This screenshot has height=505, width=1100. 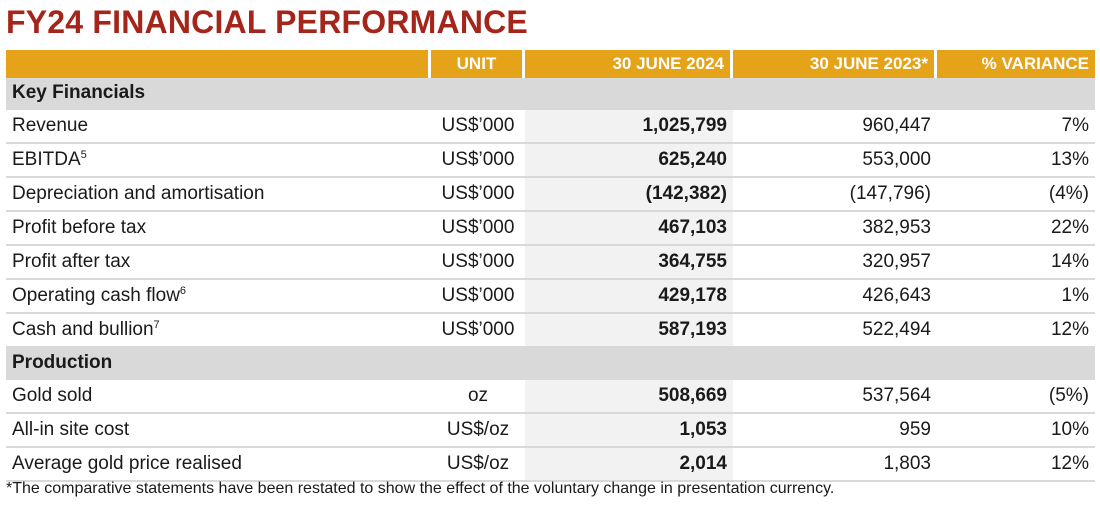 What do you see at coordinates (156, 325) in the screenshot?
I see `footnote-reference: 7` at bounding box center [156, 325].